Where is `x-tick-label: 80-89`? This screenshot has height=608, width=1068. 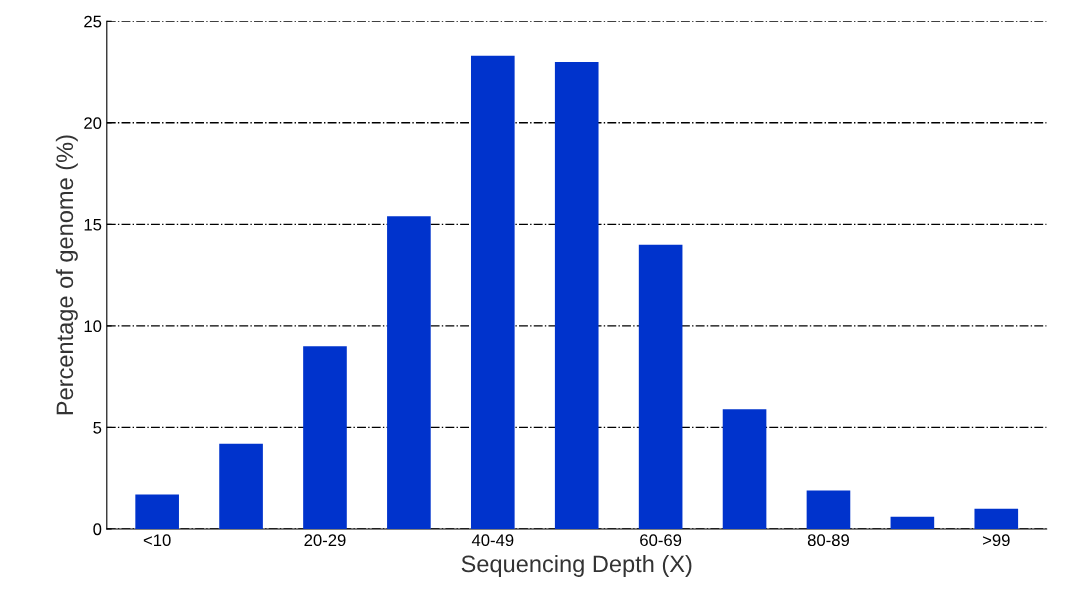 x-tick-label: 80-89 is located at coordinates (828, 540).